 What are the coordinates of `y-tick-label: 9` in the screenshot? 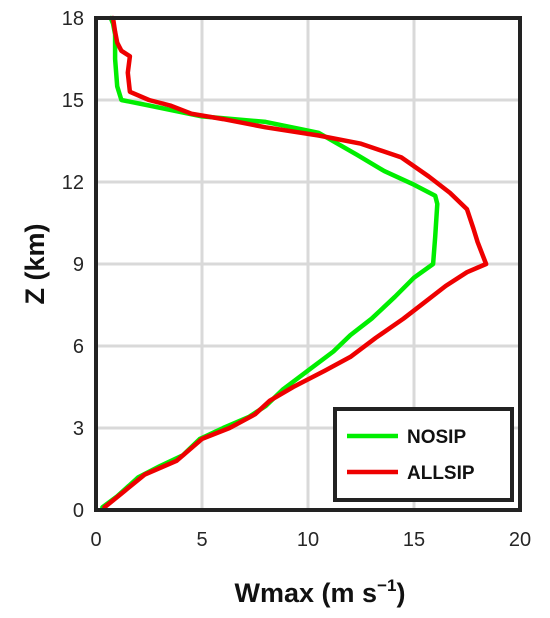 It's located at (78, 265).